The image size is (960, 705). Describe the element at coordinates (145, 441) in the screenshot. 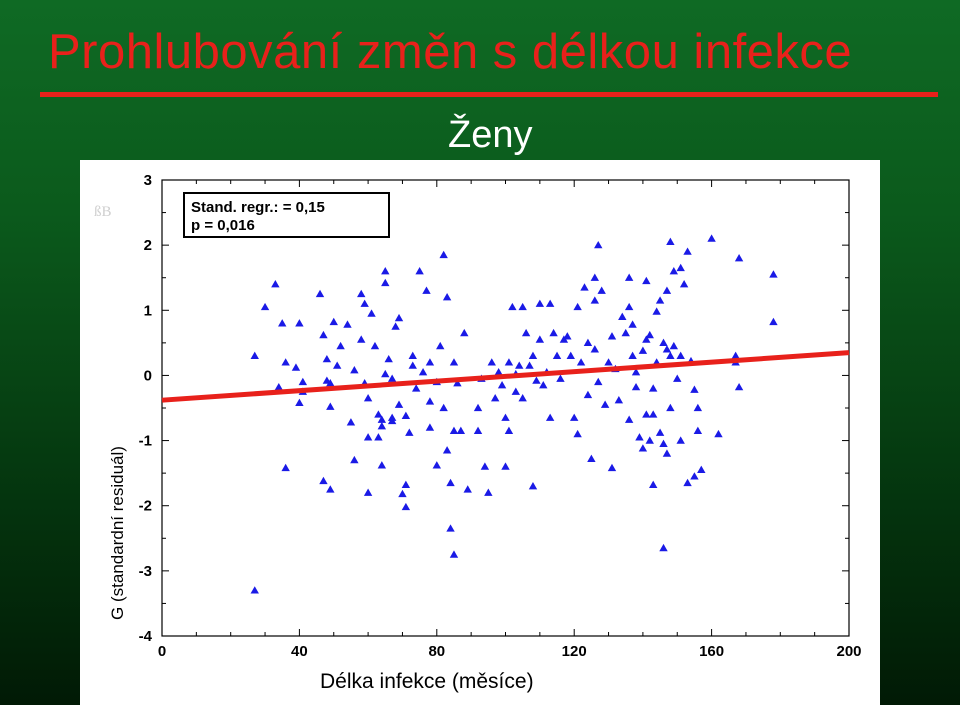

I see `y-tick-label: -1` at that location.